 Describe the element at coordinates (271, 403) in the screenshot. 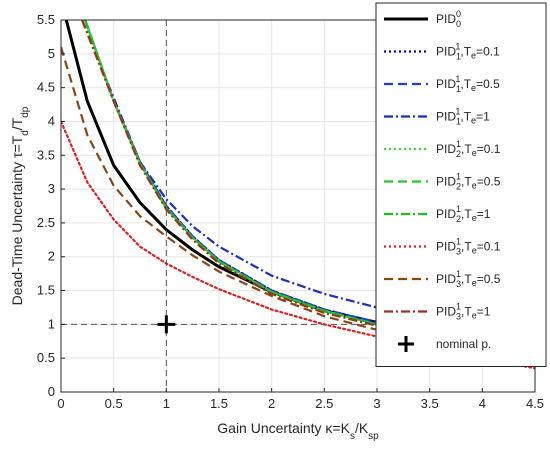

I see `x-tick-label: 2` at that location.